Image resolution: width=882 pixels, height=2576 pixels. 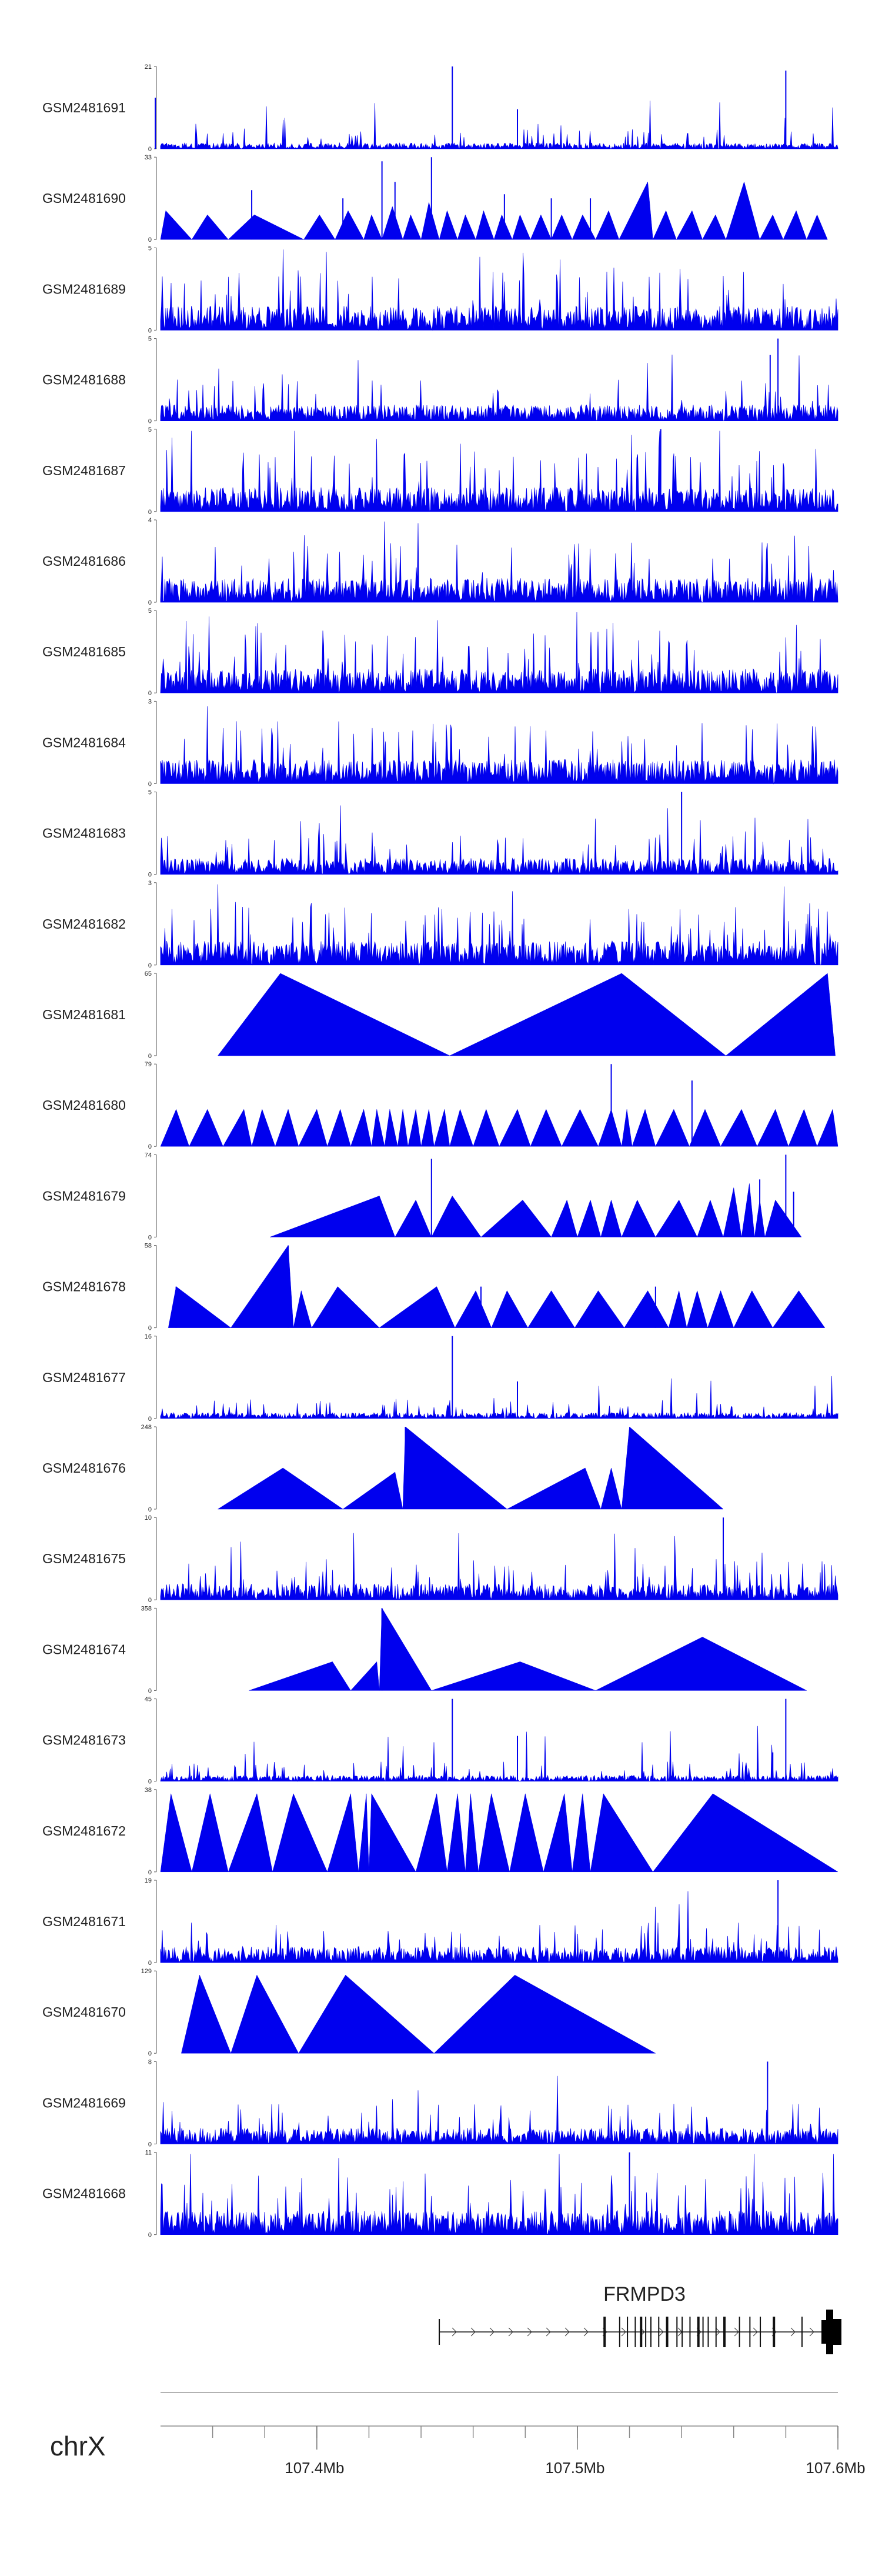 I want to click on track-GSM2481670: GSM2481670 129 0, so click(x=349, y=2012).